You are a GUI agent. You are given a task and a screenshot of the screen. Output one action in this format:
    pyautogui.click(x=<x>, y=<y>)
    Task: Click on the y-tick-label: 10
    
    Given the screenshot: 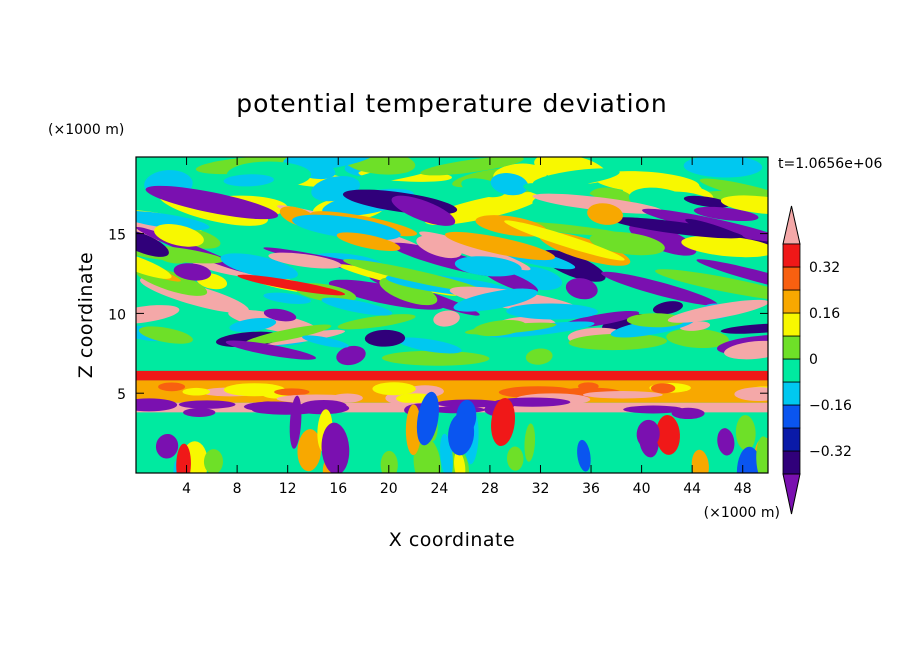 What is the action you would take?
    pyautogui.click(x=117, y=315)
    